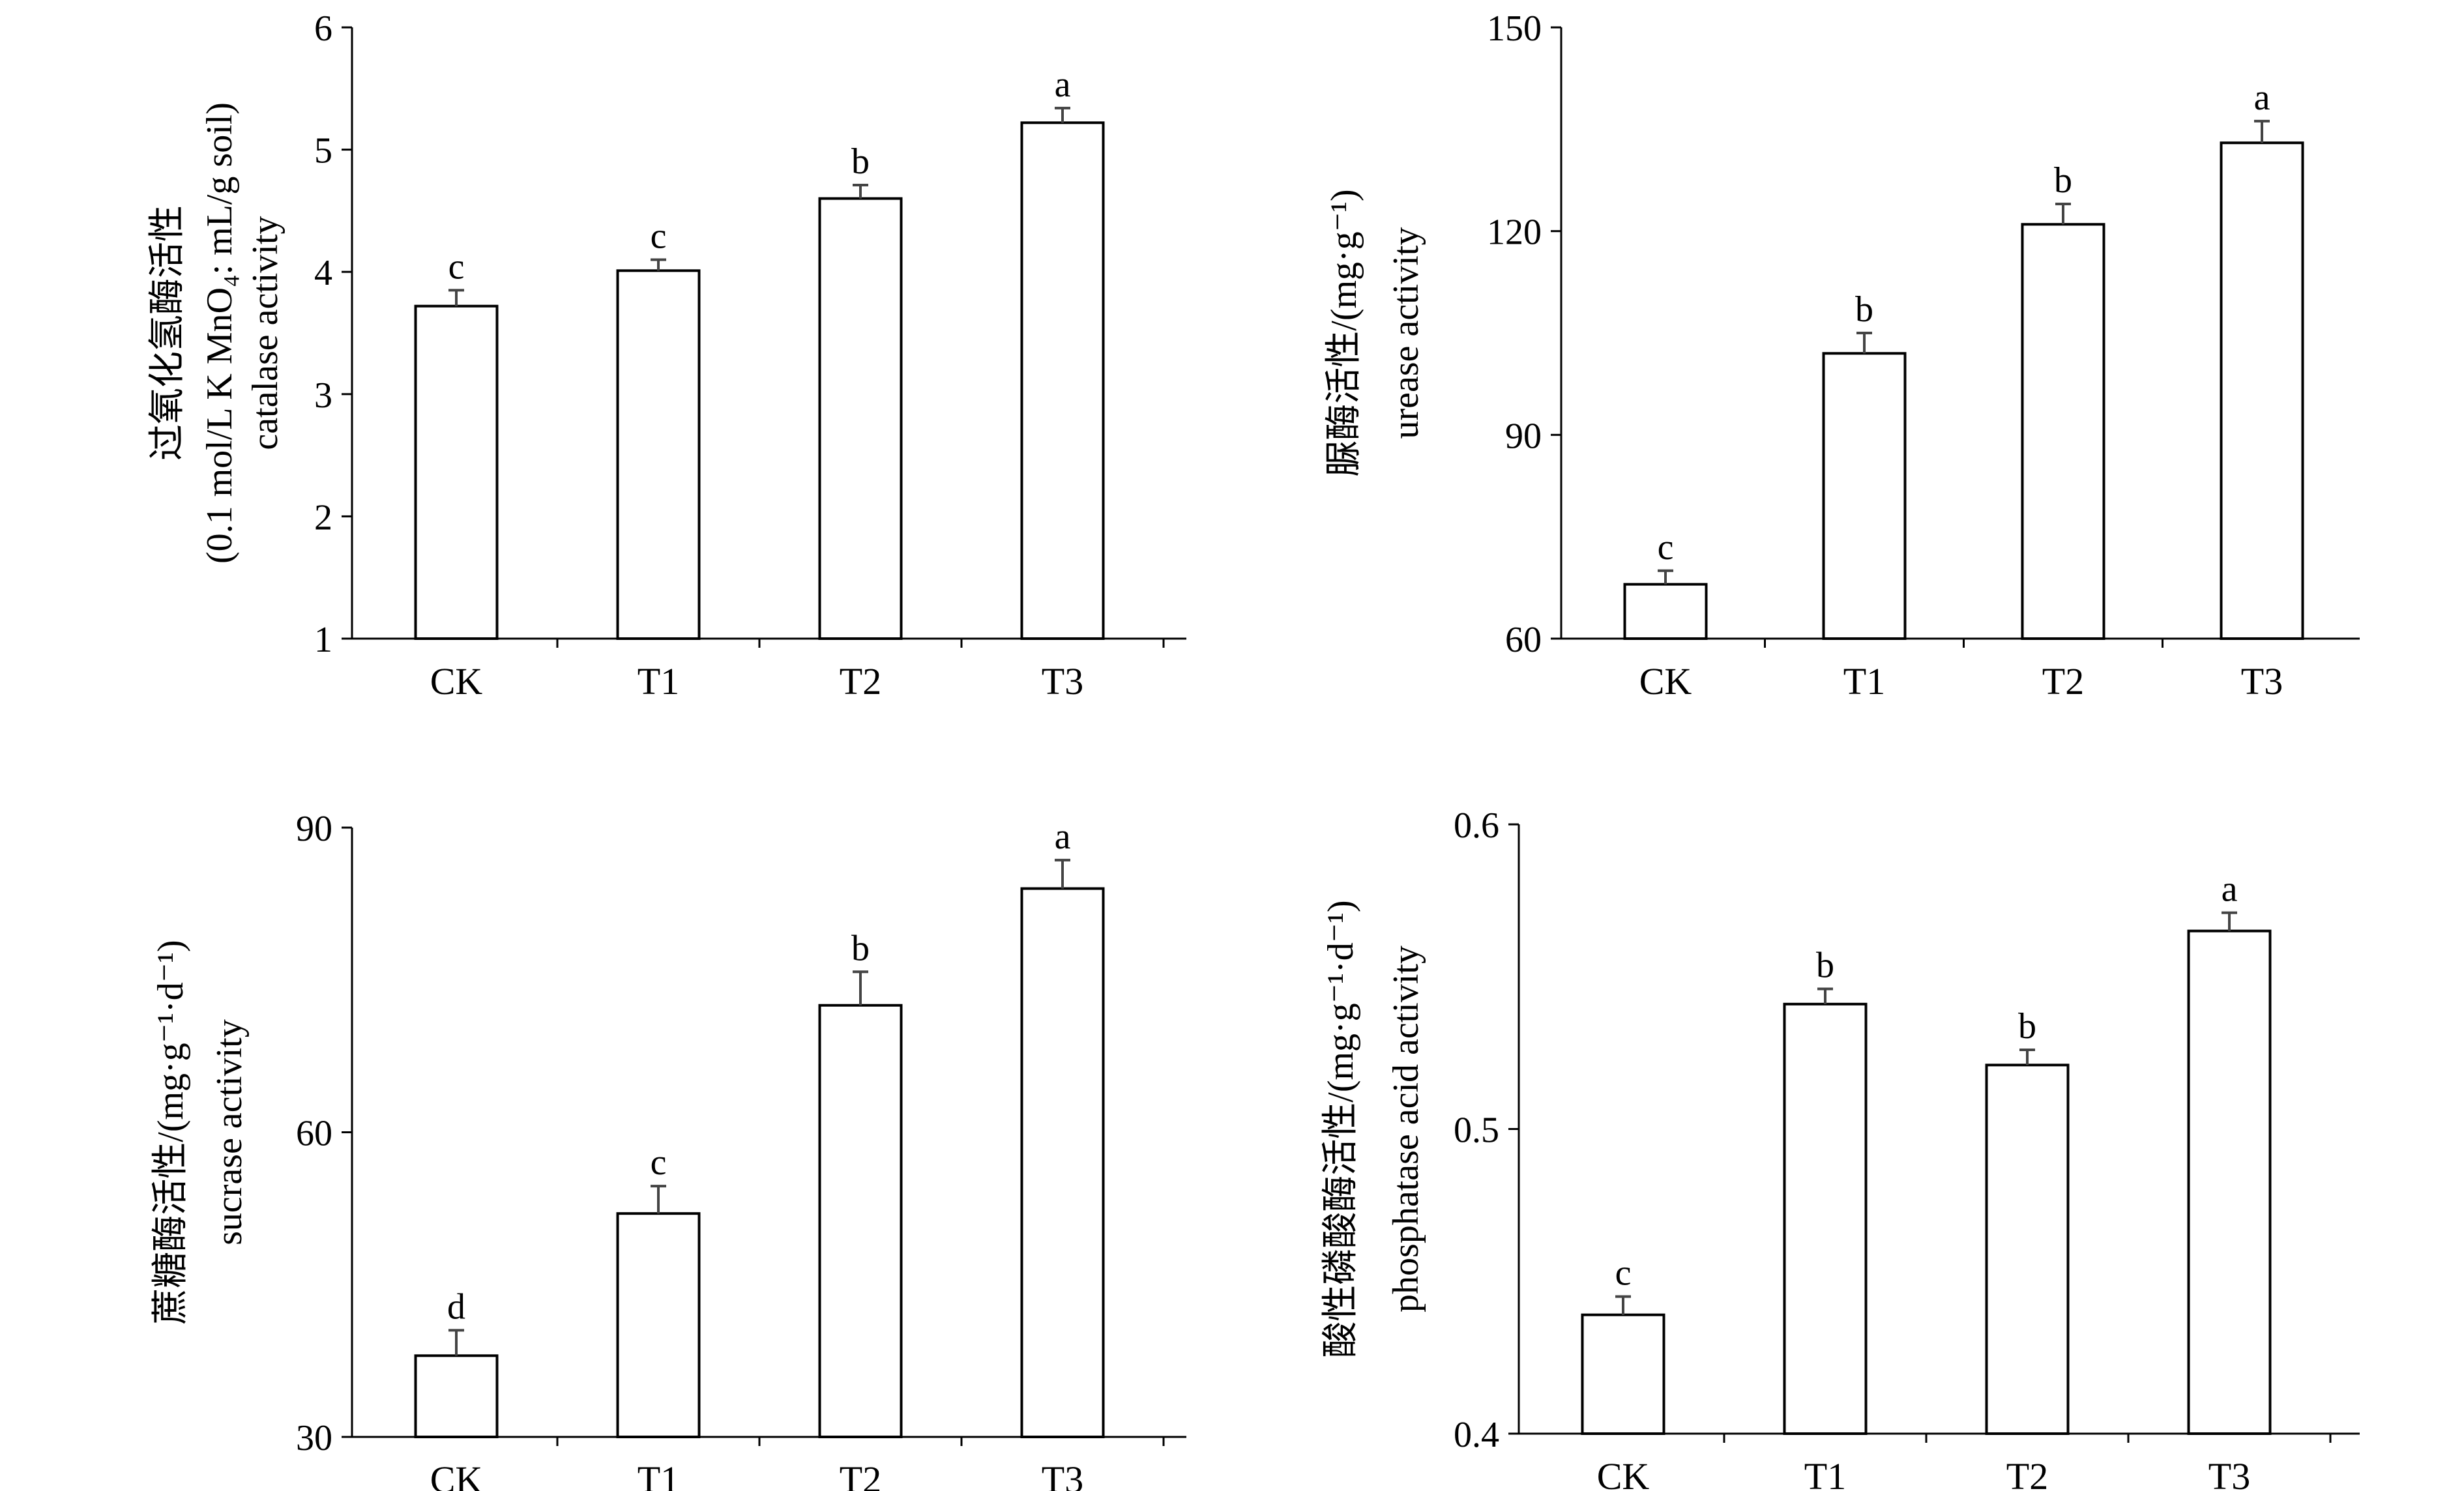  I want to click on y-tick-label: 5, so click(323, 151).